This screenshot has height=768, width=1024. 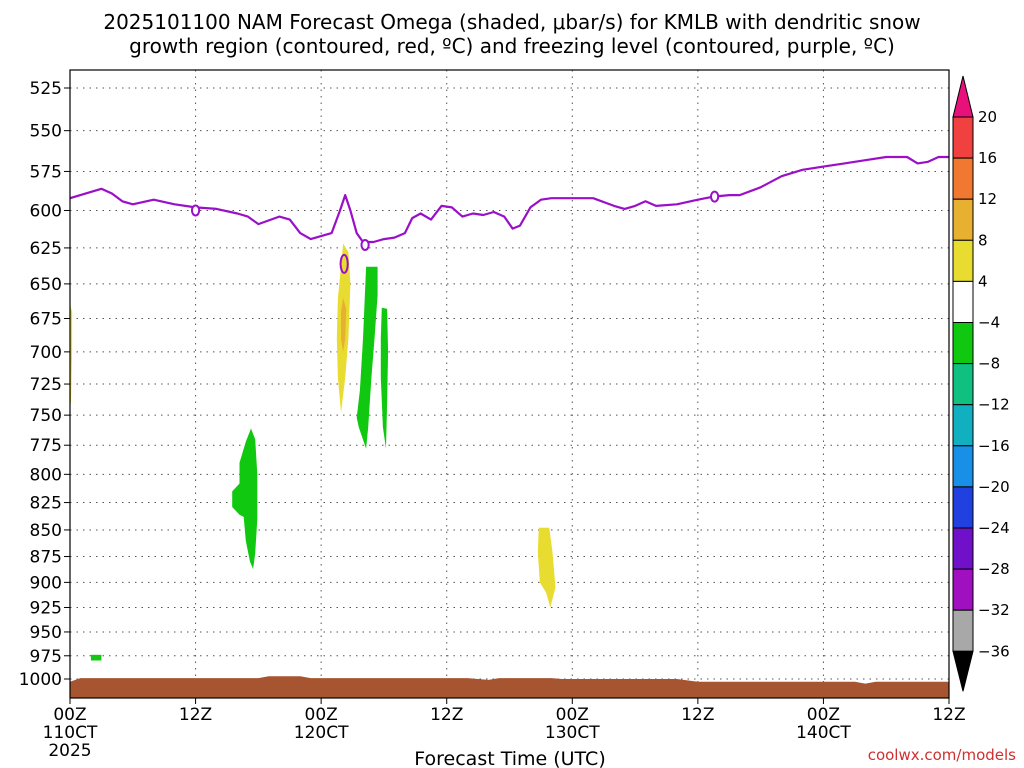 I want to click on colorbar-label: 16, so click(x=987, y=158).